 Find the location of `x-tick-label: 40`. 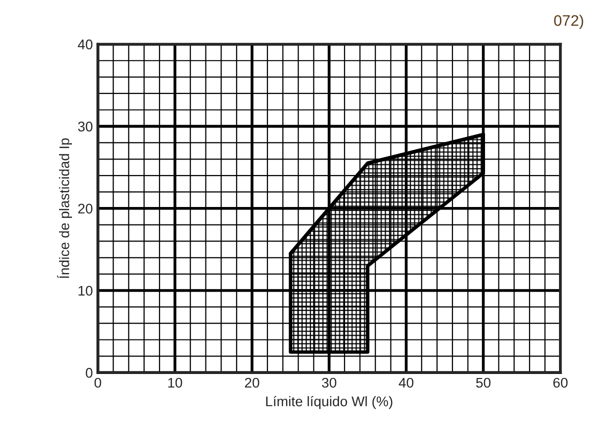

x-tick-label: 40 is located at coordinates (406, 383).